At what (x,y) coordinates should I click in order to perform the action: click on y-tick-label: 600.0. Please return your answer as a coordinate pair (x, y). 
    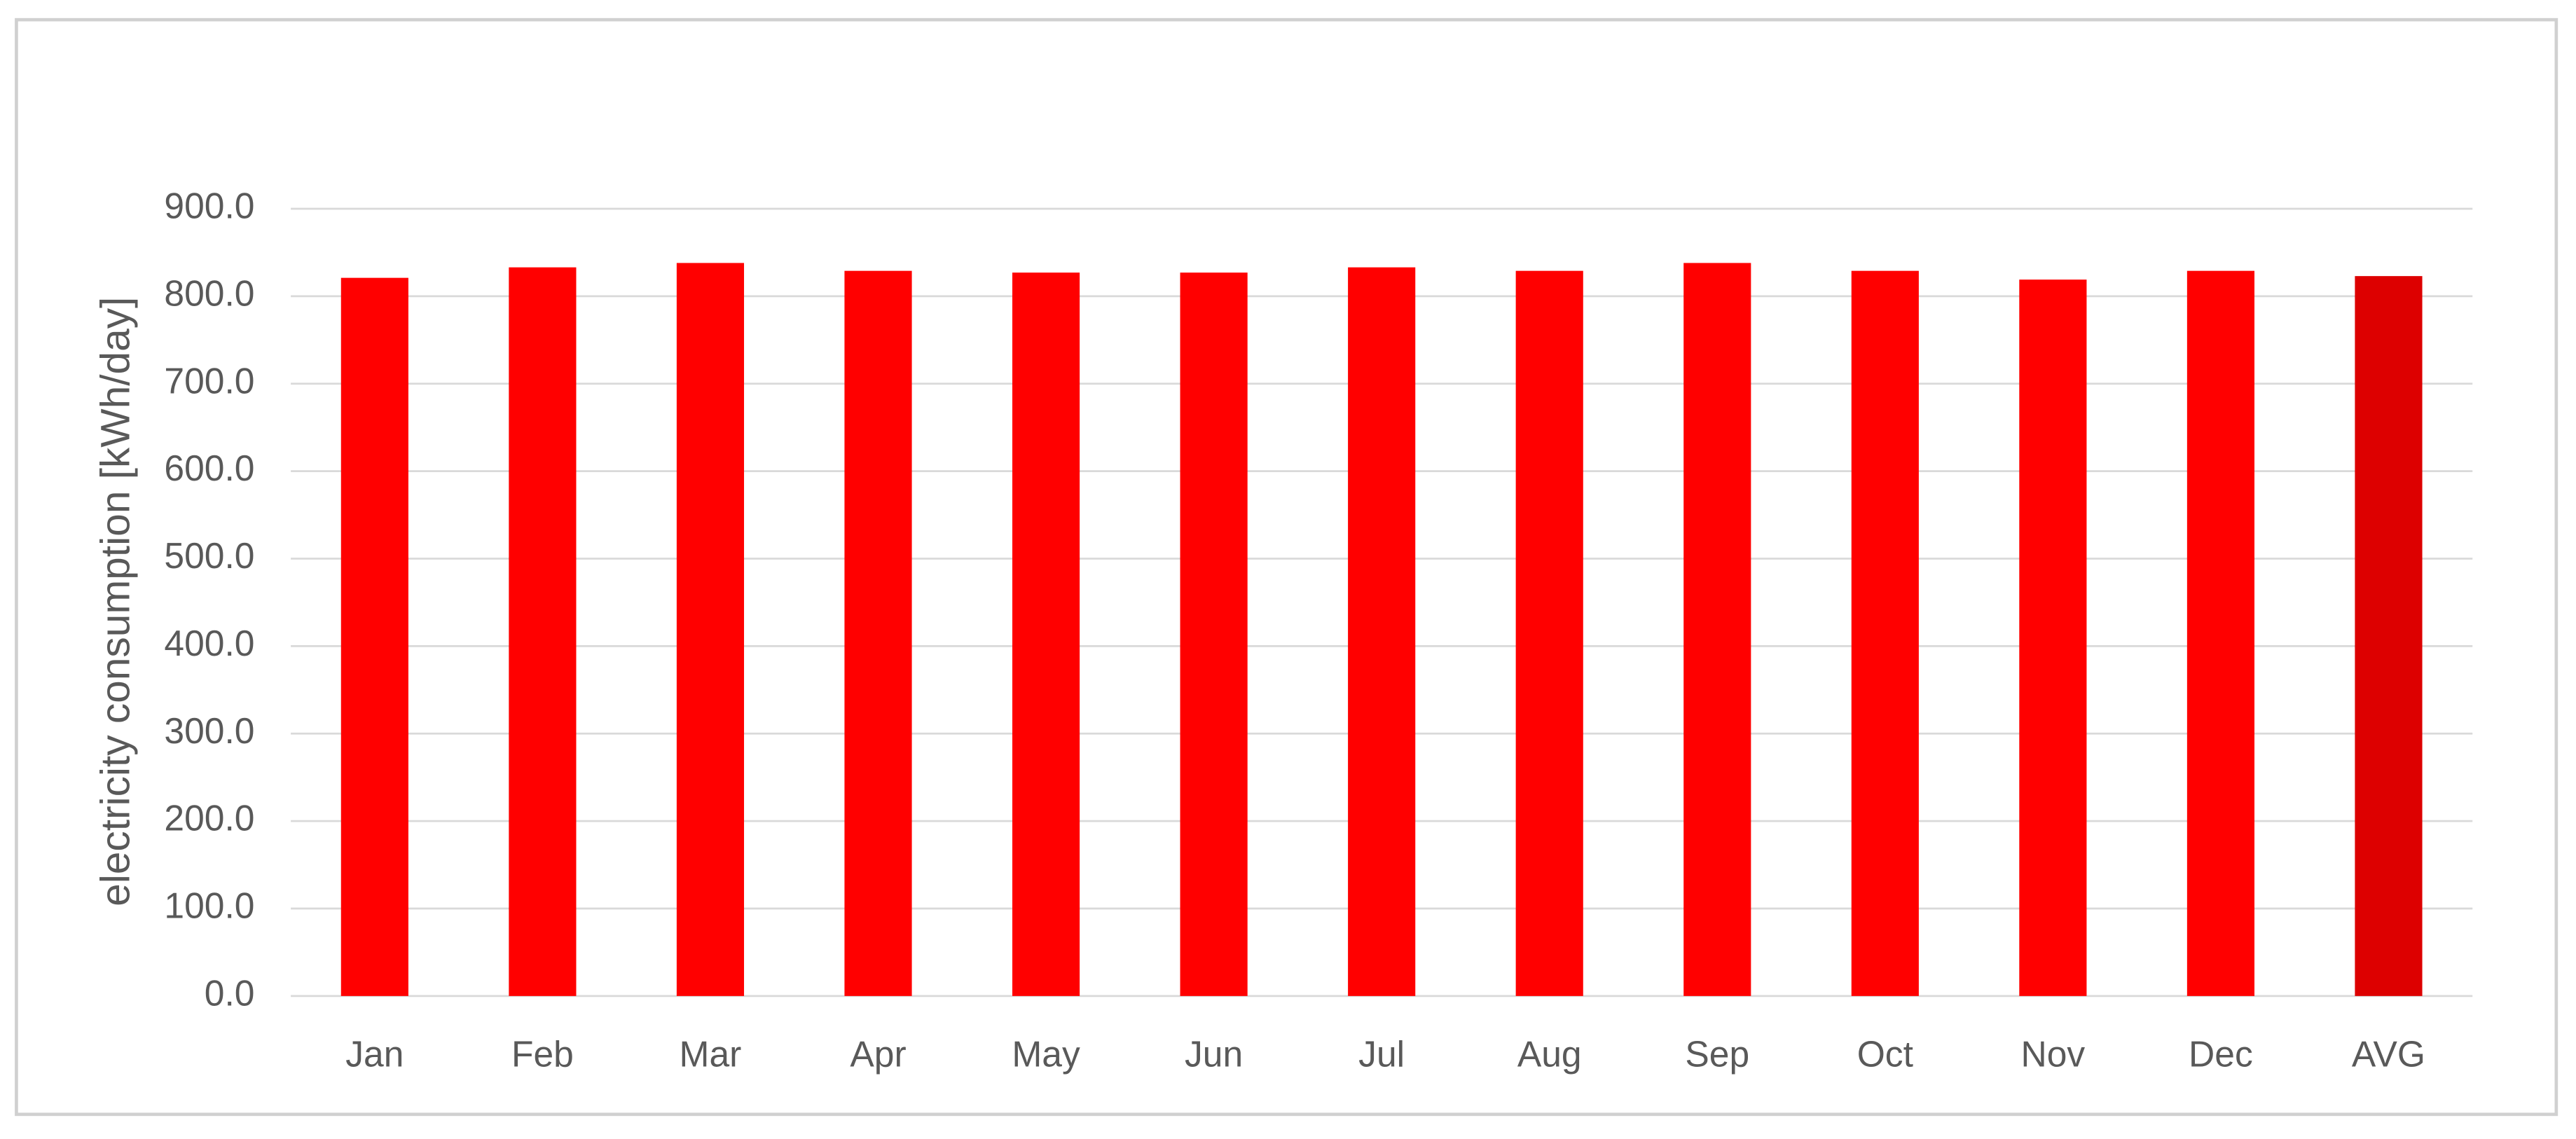
    Looking at the image, I should click on (209, 468).